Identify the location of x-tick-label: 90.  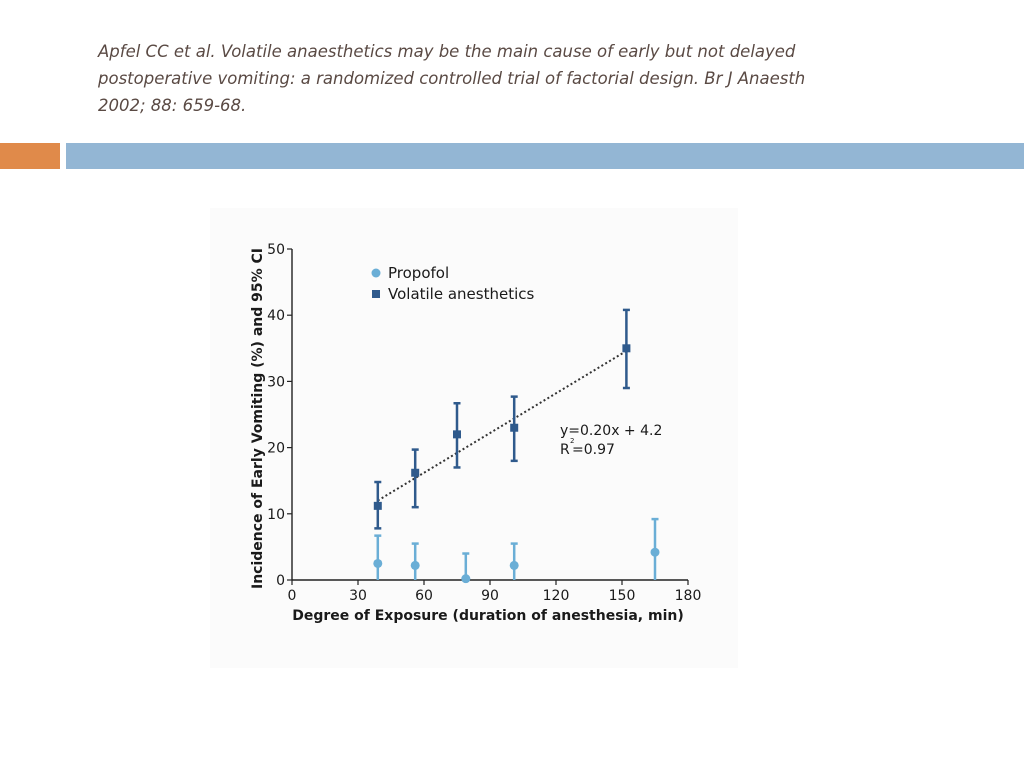
(490, 596).